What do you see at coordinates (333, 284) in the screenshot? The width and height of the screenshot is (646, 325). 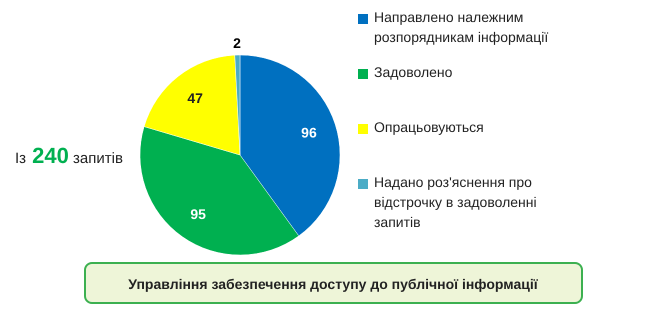 I see `text: Управління забезпечення доступу до публічної інформації` at bounding box center [333, 284].